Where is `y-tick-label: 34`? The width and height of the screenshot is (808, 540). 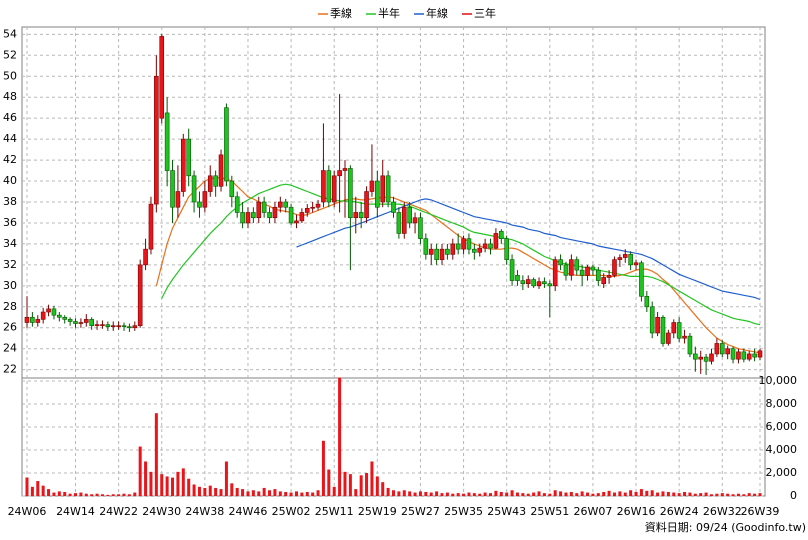 y-tick-label: 34 is located at coordinates (10, 243).